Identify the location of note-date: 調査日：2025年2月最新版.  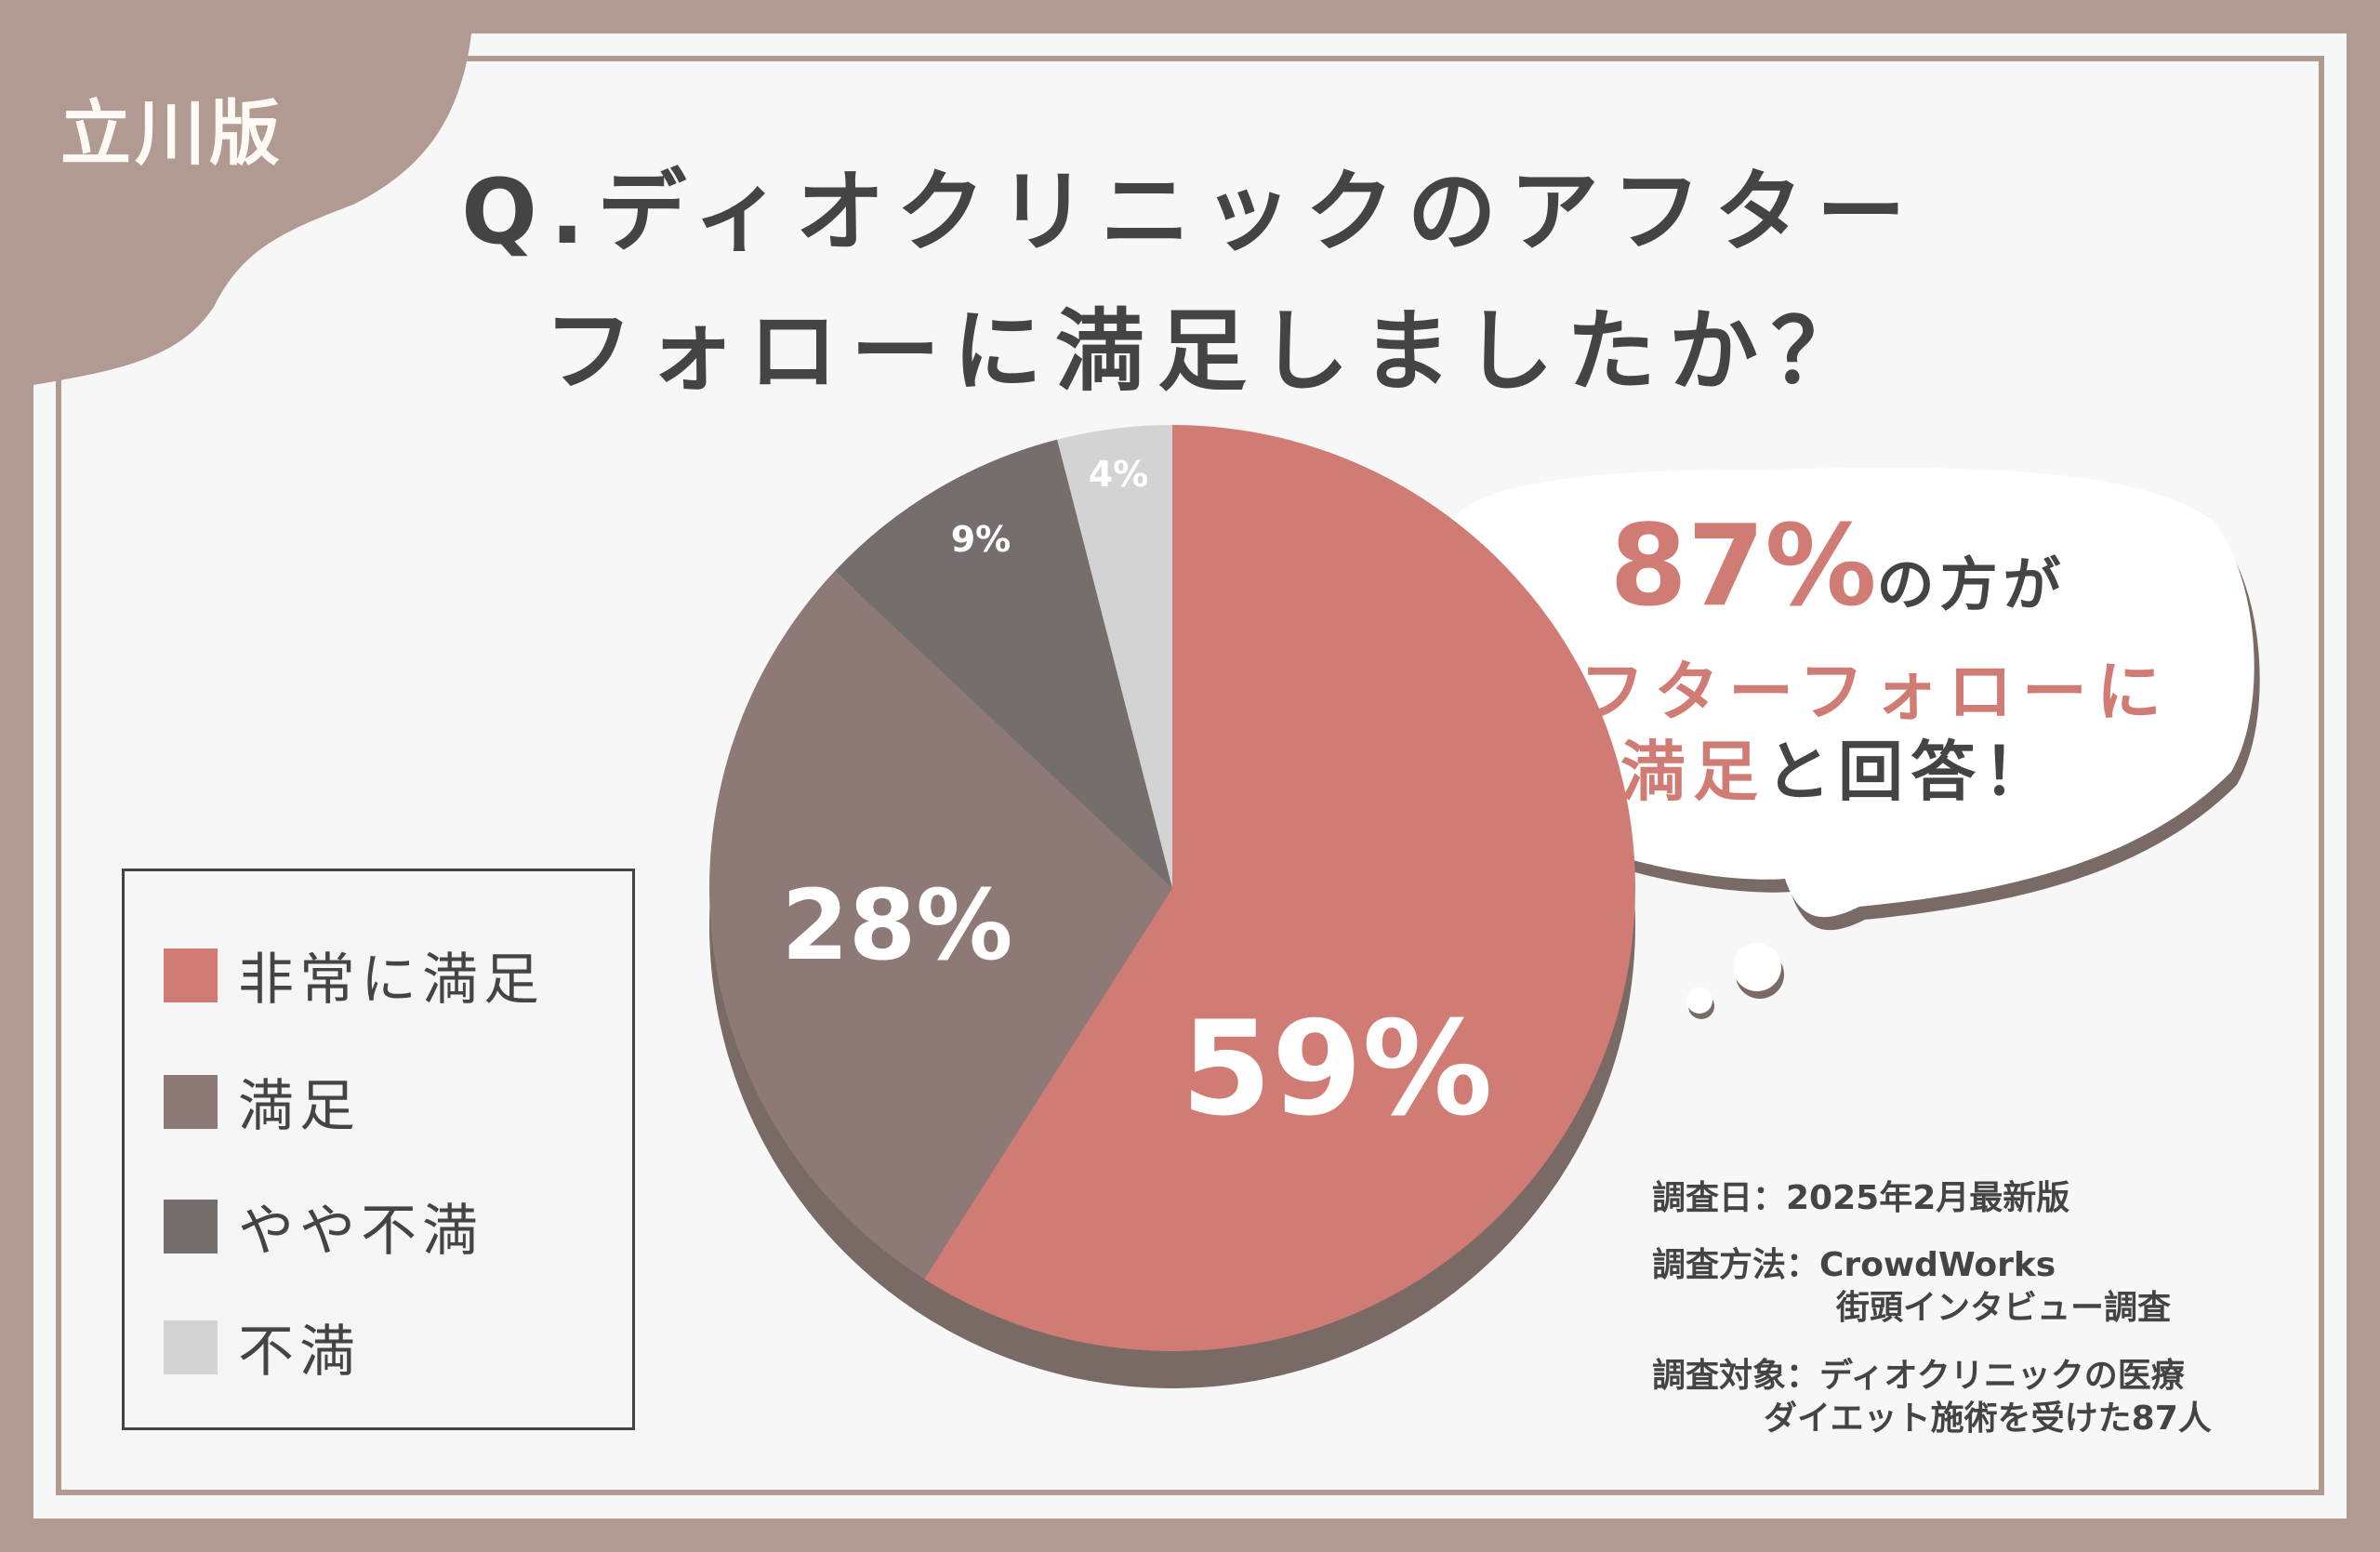
(1861, 1198).